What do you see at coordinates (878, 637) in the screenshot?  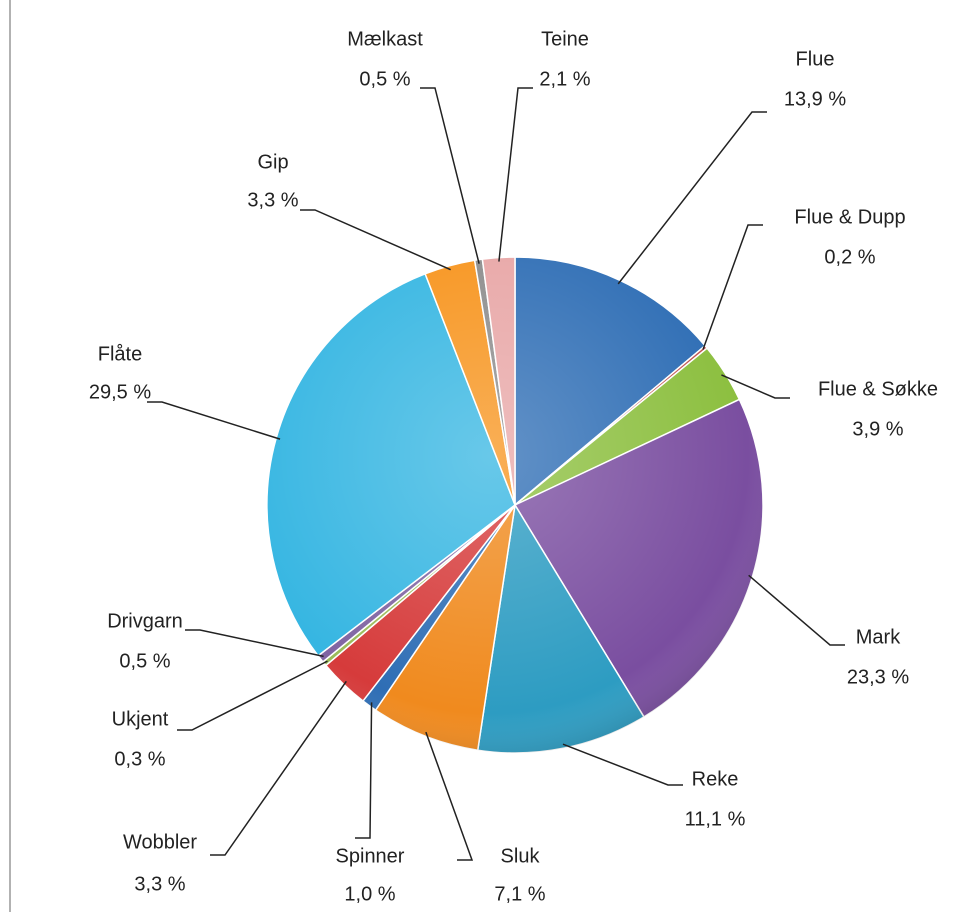 I see `slice-label: Mark` at bounding box center [878, 637].